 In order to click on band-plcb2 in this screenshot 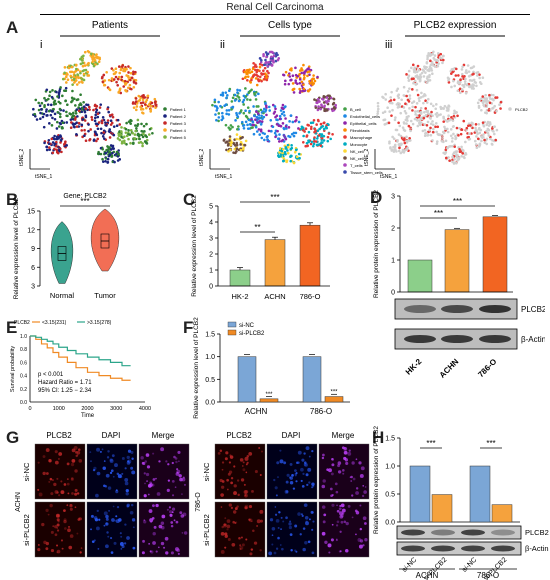, I will do `click(473, 532)`.